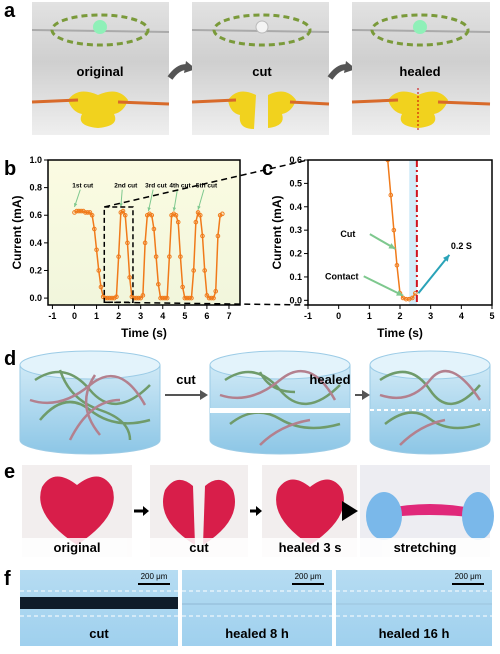 The image size is (500, 654). Describe the element at coordinates (249, 509) in the screenshot. I see `panel-e: e original cut healed 3 s stretching` at that location.